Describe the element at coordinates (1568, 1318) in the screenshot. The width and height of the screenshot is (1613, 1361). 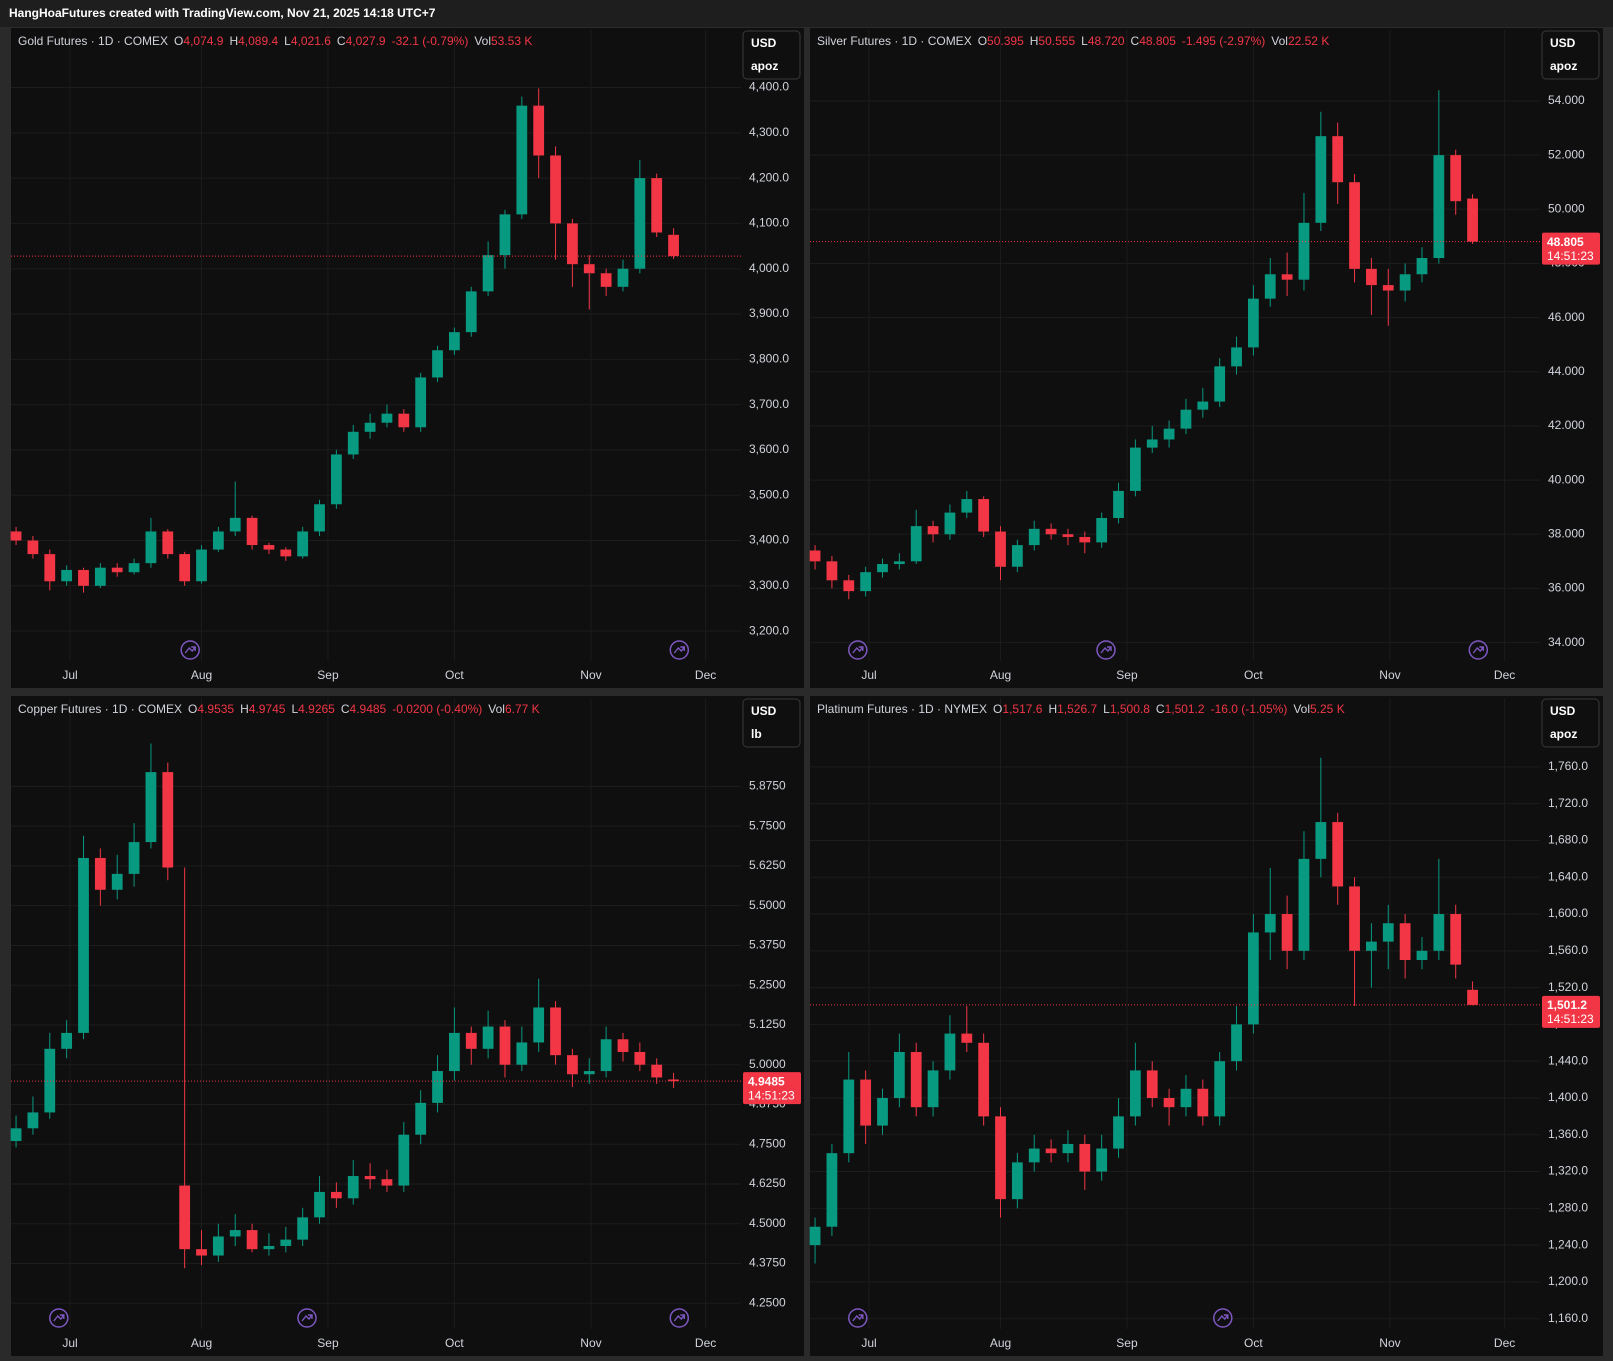
I see `y-tick-label: 1,160.0` at that location.